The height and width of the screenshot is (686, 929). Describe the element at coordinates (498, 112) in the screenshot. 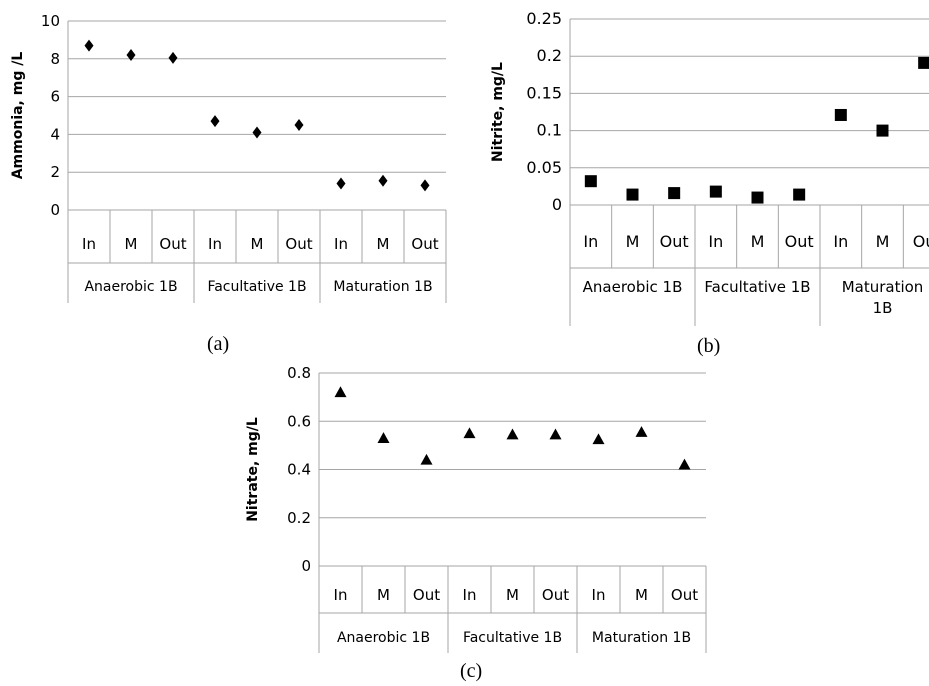

I see `y-axis-title: Nitrite, mg/L` at that location.